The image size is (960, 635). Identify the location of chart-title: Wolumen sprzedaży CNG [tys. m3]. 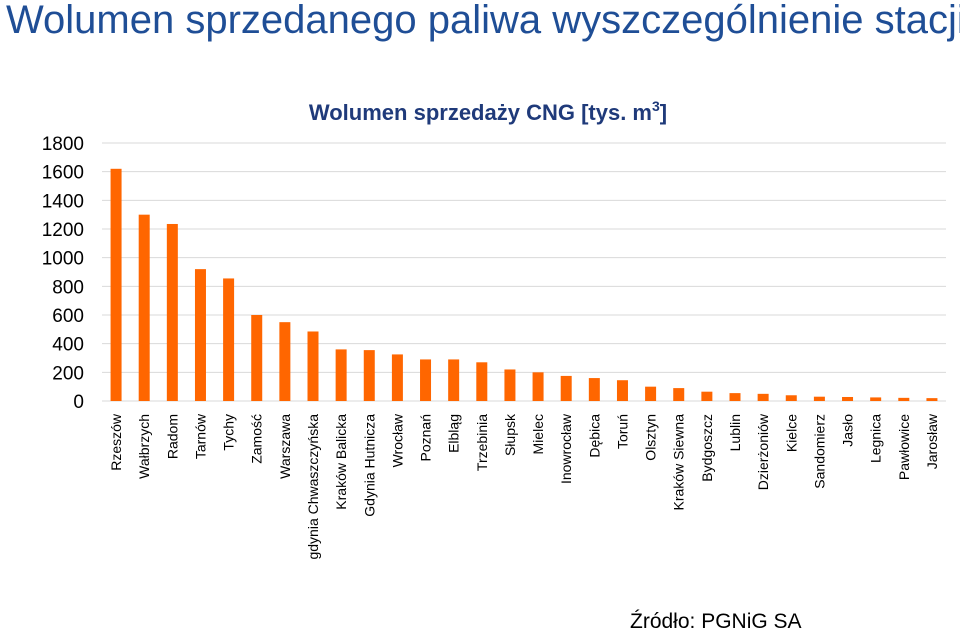
(488, 111).